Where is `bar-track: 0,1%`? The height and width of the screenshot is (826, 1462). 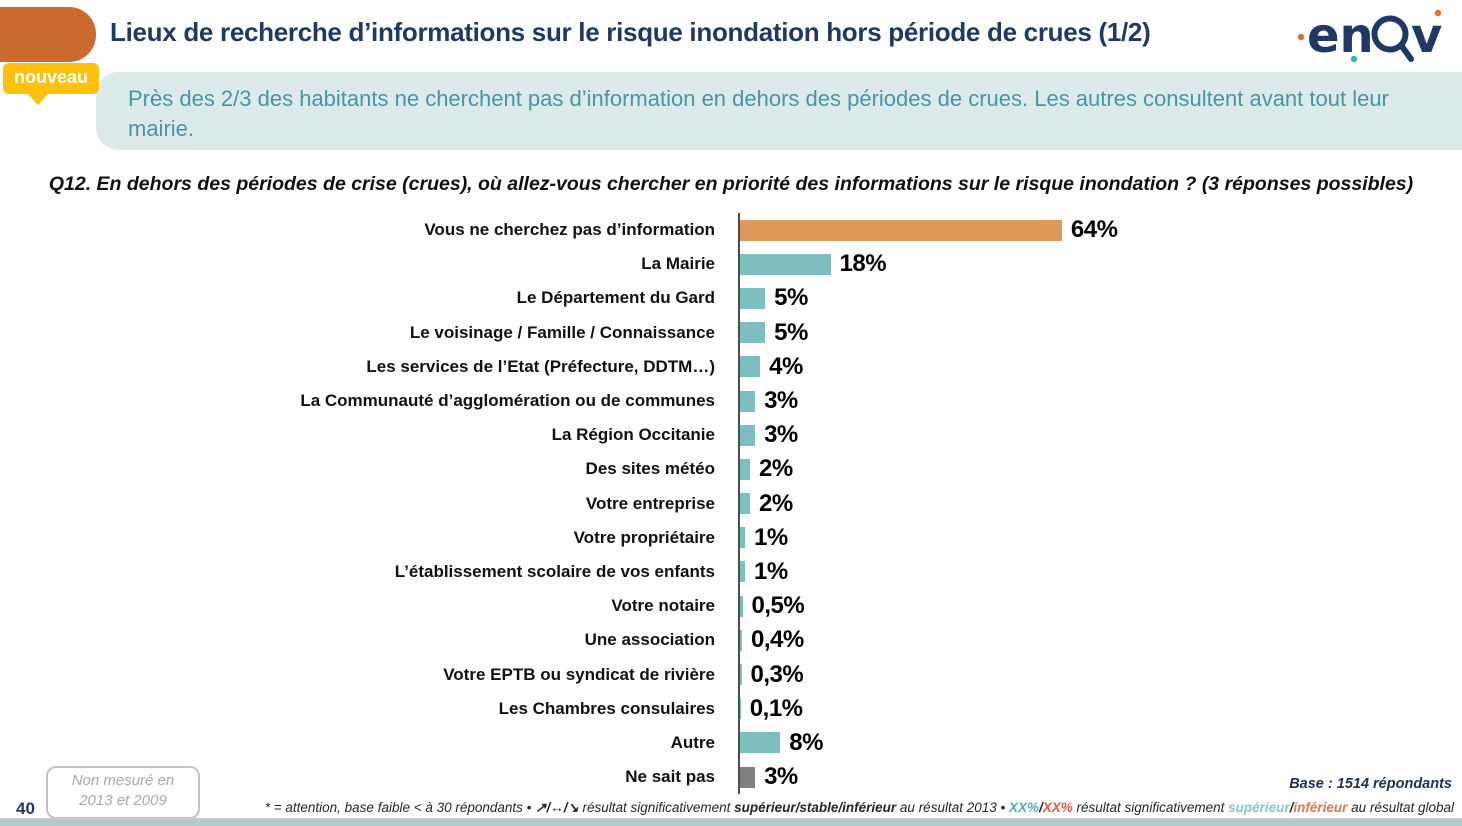 bar-track: 0,1% is located at coordinates (1100, 708).